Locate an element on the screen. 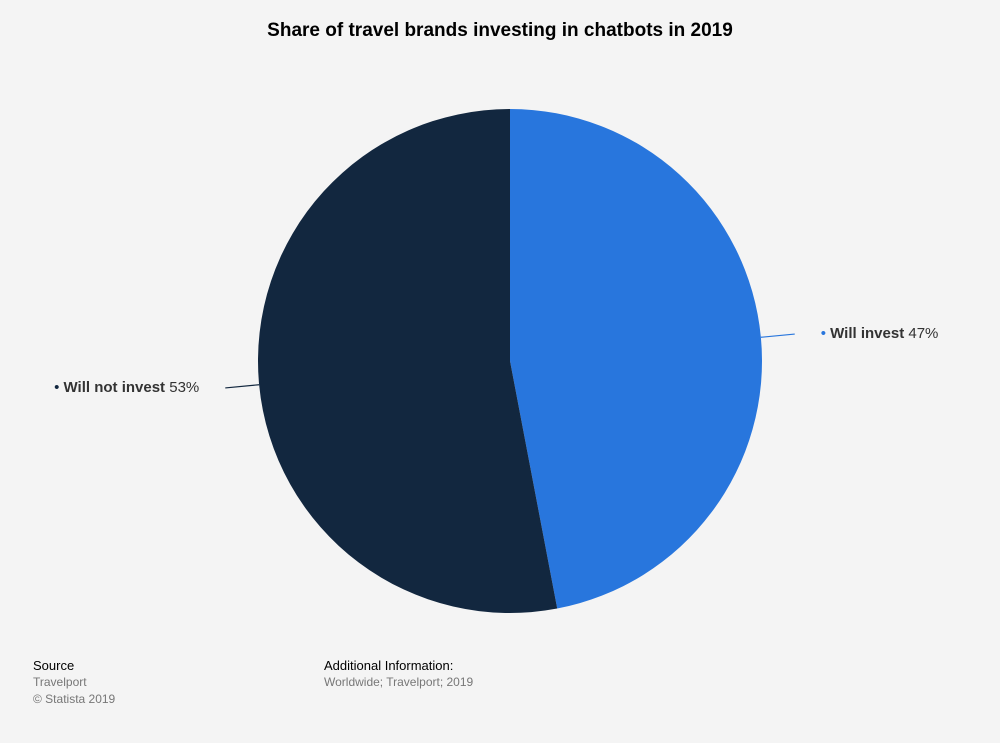 This screenshot has height=743, width=1000. slice-label-will-invest: • Will invest 47% is located at coordinates (880, 333).